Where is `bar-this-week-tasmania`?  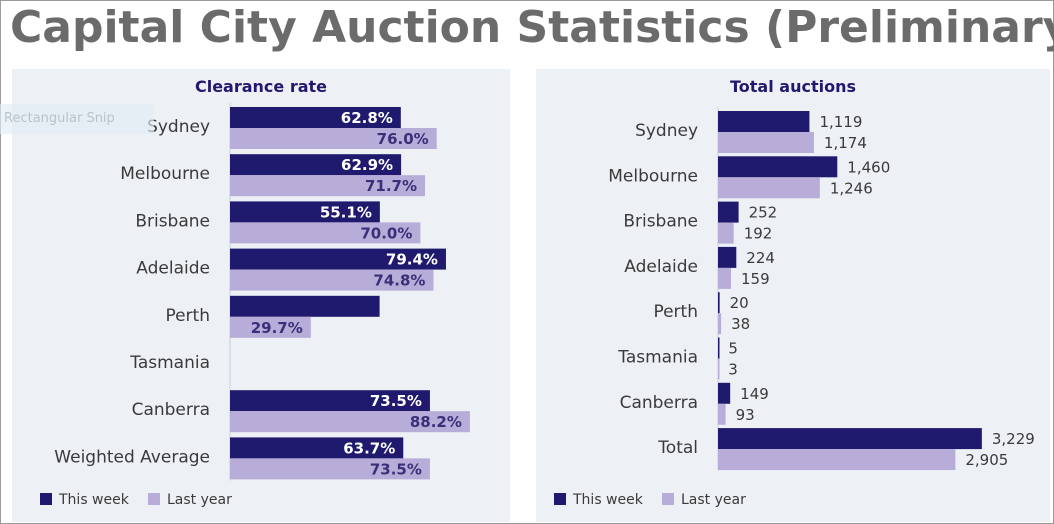
bar-this-week-tasmania is located at coordinates (719, 348).